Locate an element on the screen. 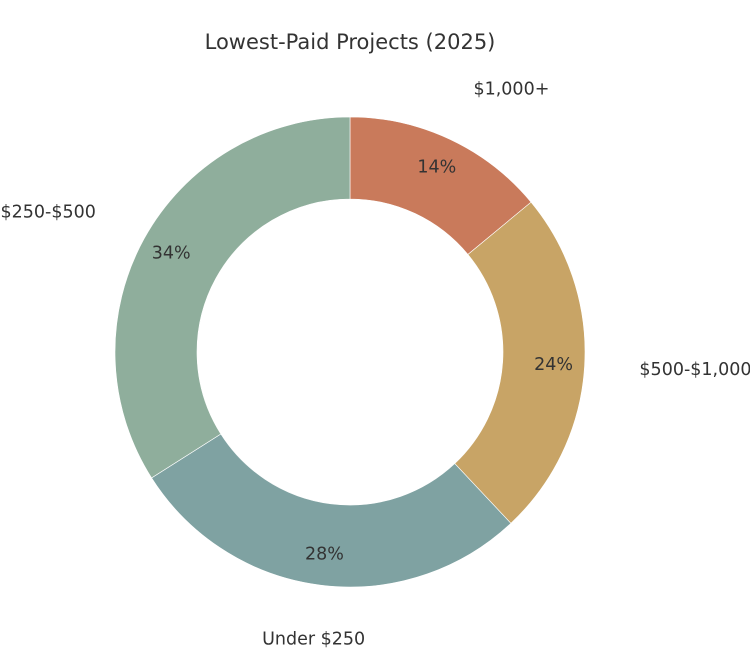 The width and height of the screenshot is (750, 648). pct-label-250-500: 34% is located at coordinates (171, 254).